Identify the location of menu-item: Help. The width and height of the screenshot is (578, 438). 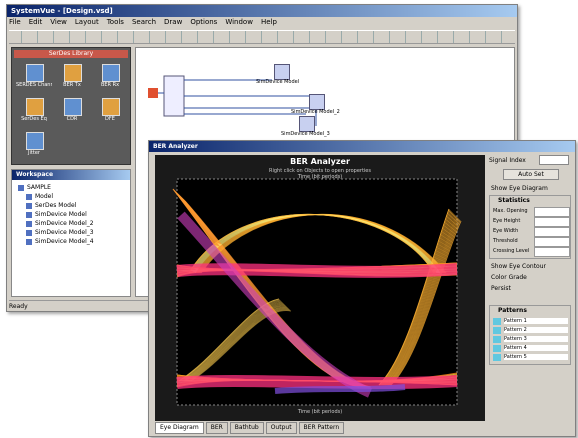
(268, 22).